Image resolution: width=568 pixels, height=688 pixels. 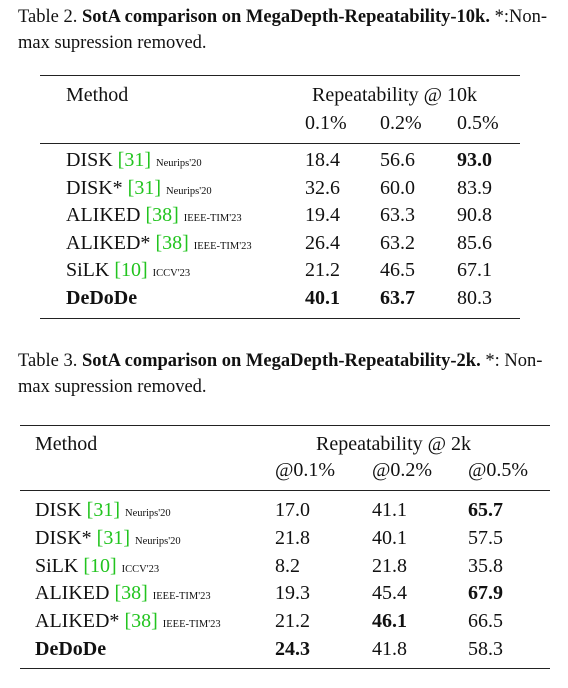 I want to click on column-header: 0.2%, so click(x=401, y=123).